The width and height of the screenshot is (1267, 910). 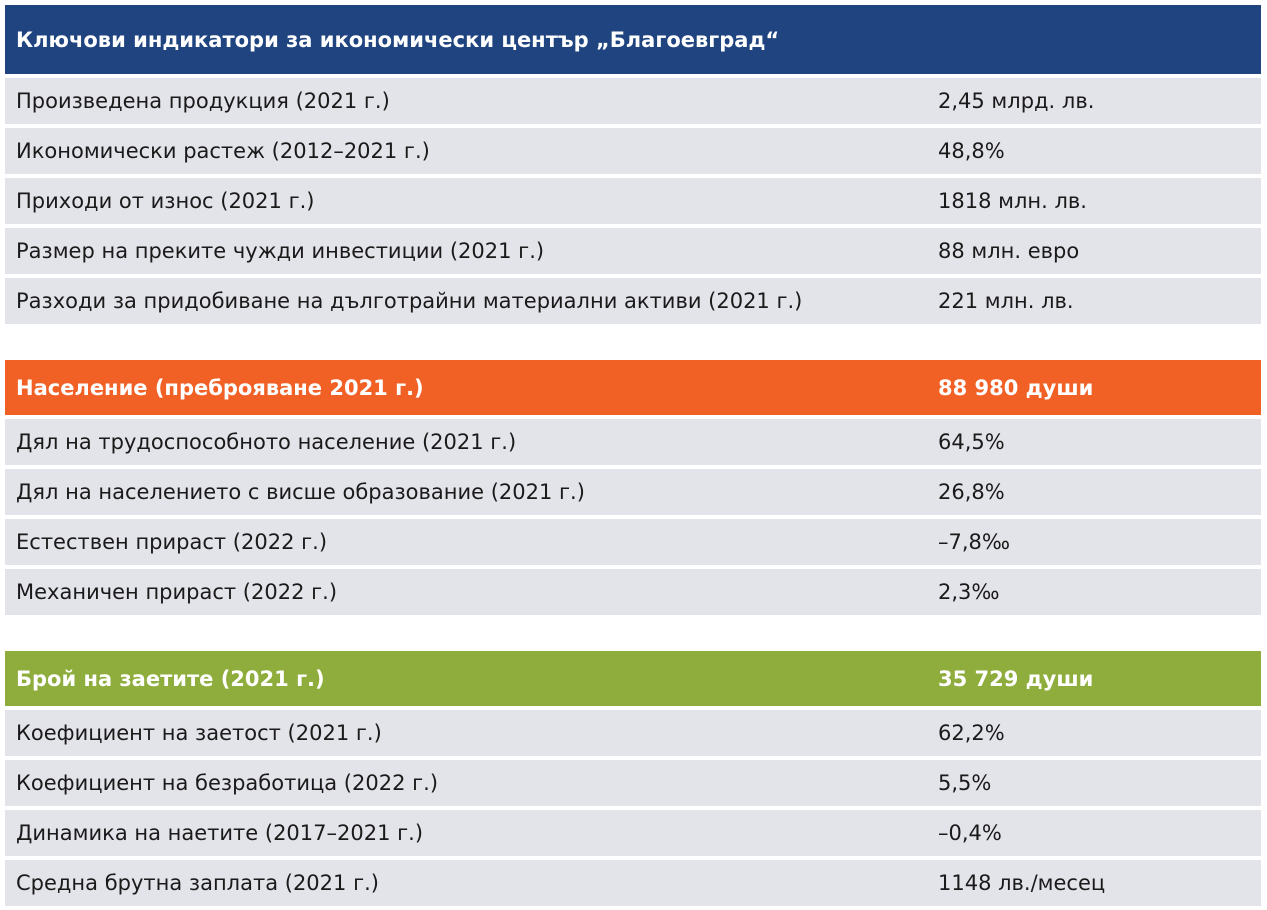 I want to click on row-label: Приходи от износ (2021 г.), so click(x=165, y=201).